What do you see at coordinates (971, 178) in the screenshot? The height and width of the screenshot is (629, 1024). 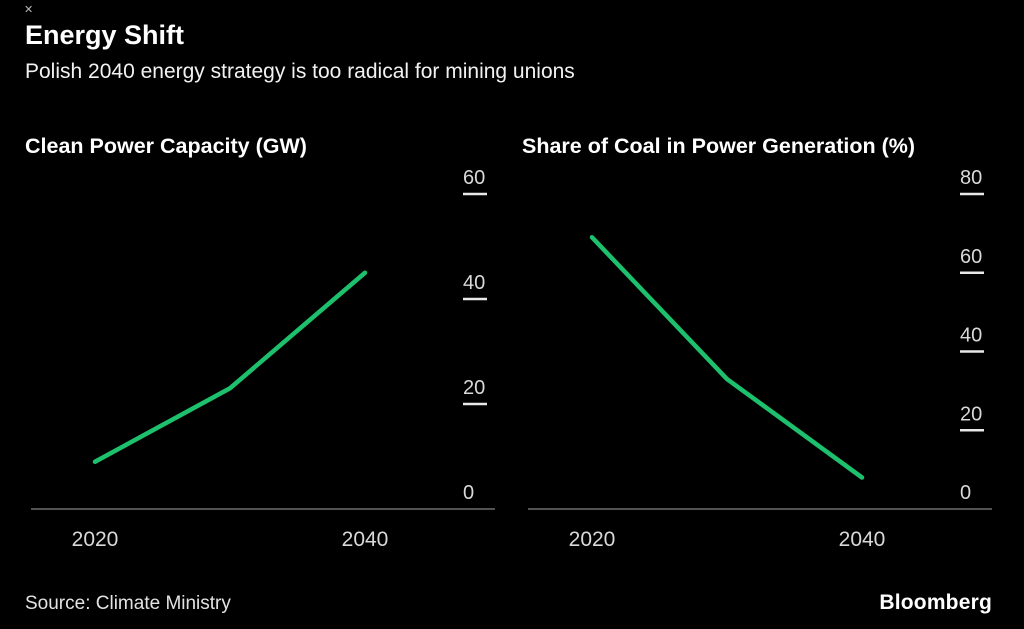 I see `y-tick-label: 80` at bounding box center [971, 178].